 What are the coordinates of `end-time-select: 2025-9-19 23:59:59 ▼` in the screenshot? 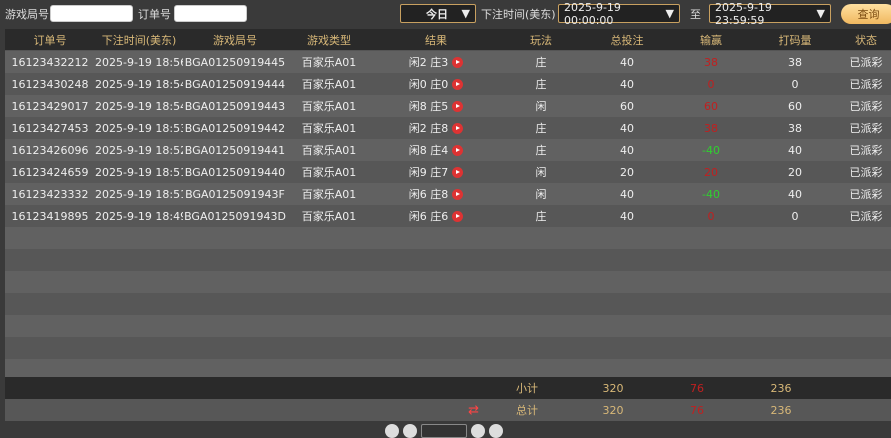 It's located at (770, 14).